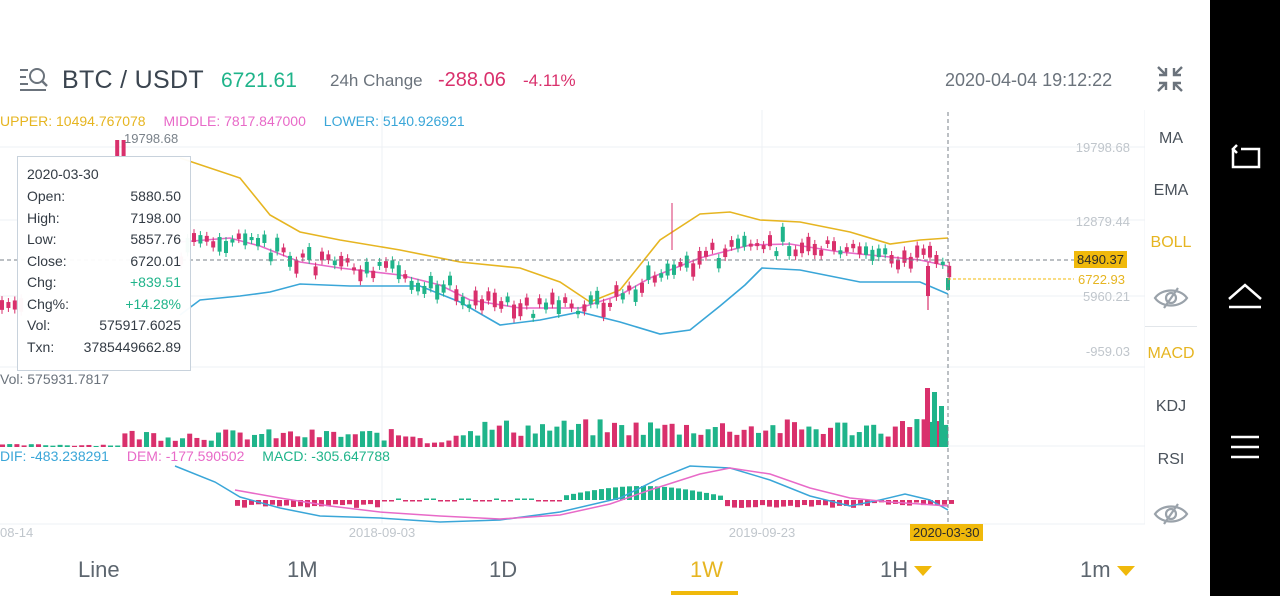  What do you see at coordinates (104, 240) in the screenshot?
I see `tooltip-row: Low: 5857.76` at bounding box center [104, 240].